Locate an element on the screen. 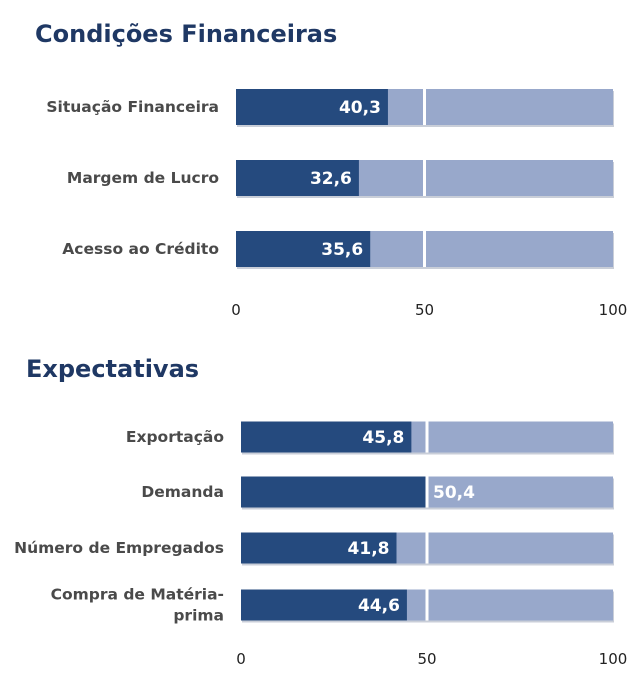  category-label: Acesso ao Crédito is located at coordinates (140, 249).